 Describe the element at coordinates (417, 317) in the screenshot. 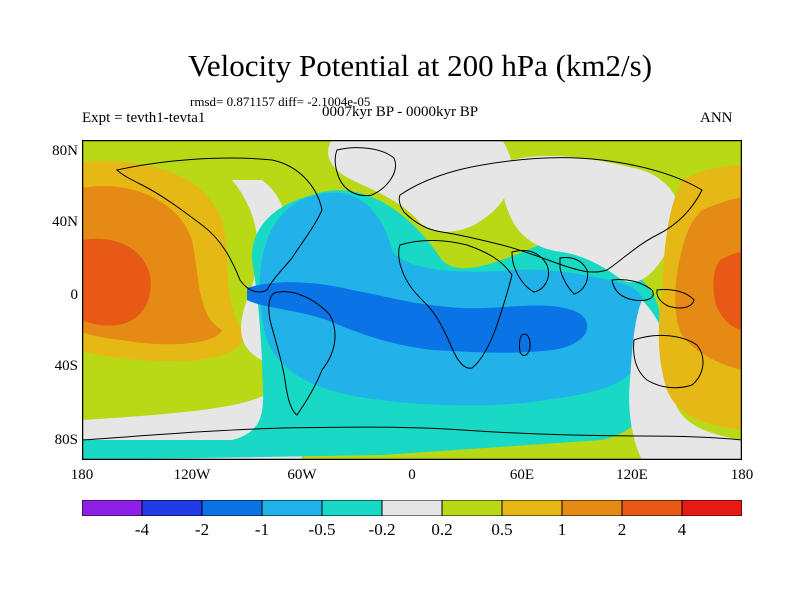

I see `field-blue` at that location.